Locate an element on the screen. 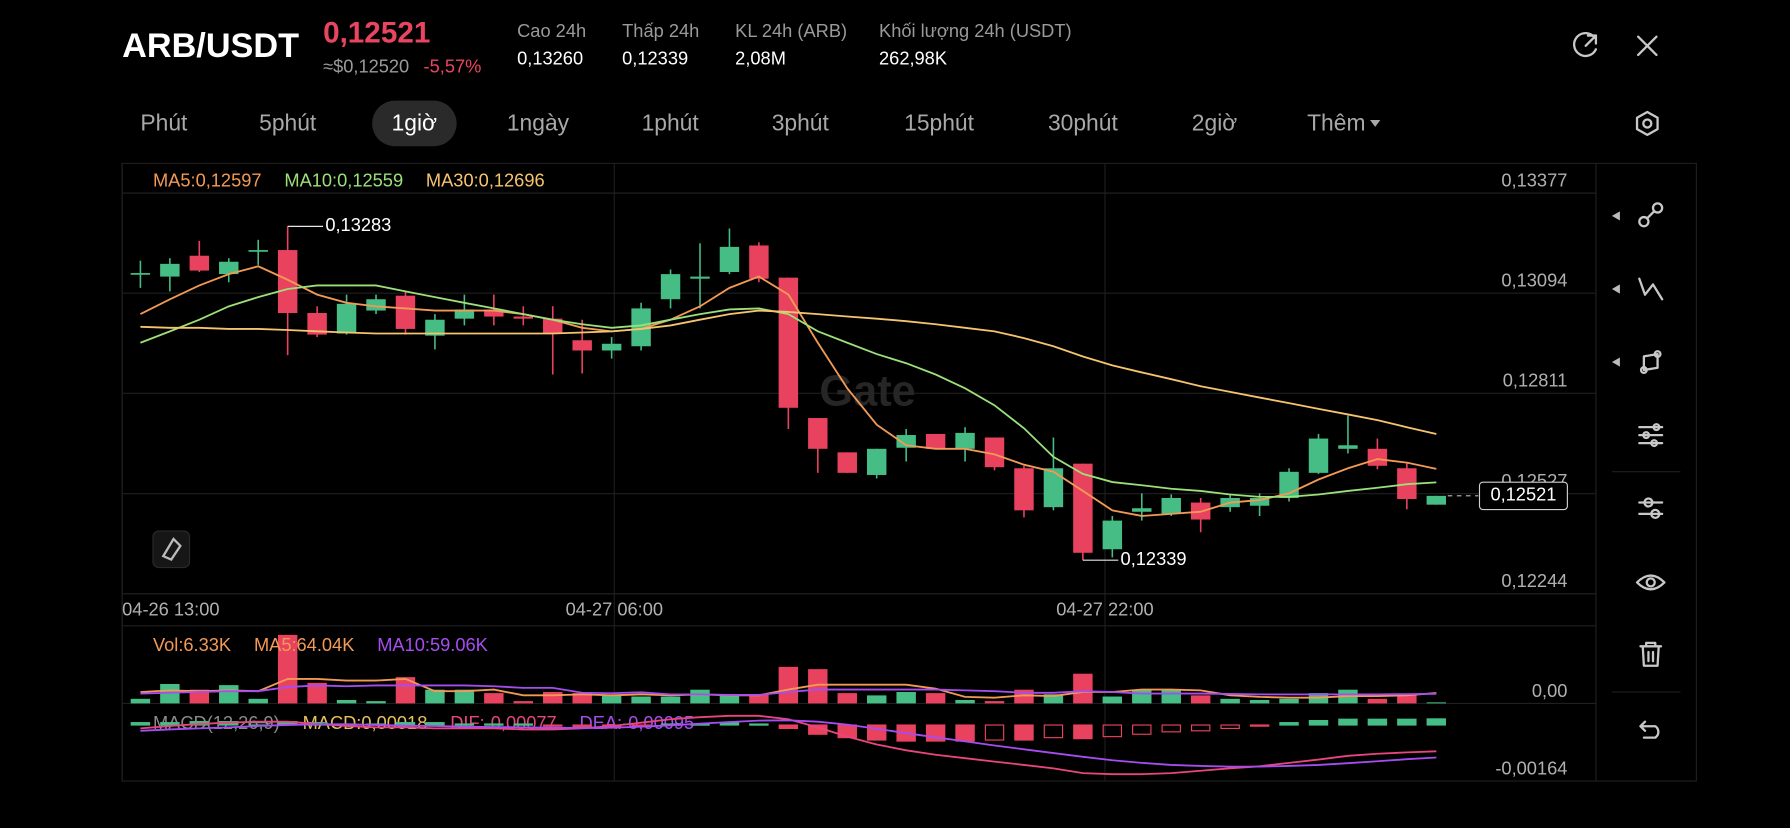 The height and width of the screenshot is (828, 1790). visibility-tool is located at coordinates (1650, 582).